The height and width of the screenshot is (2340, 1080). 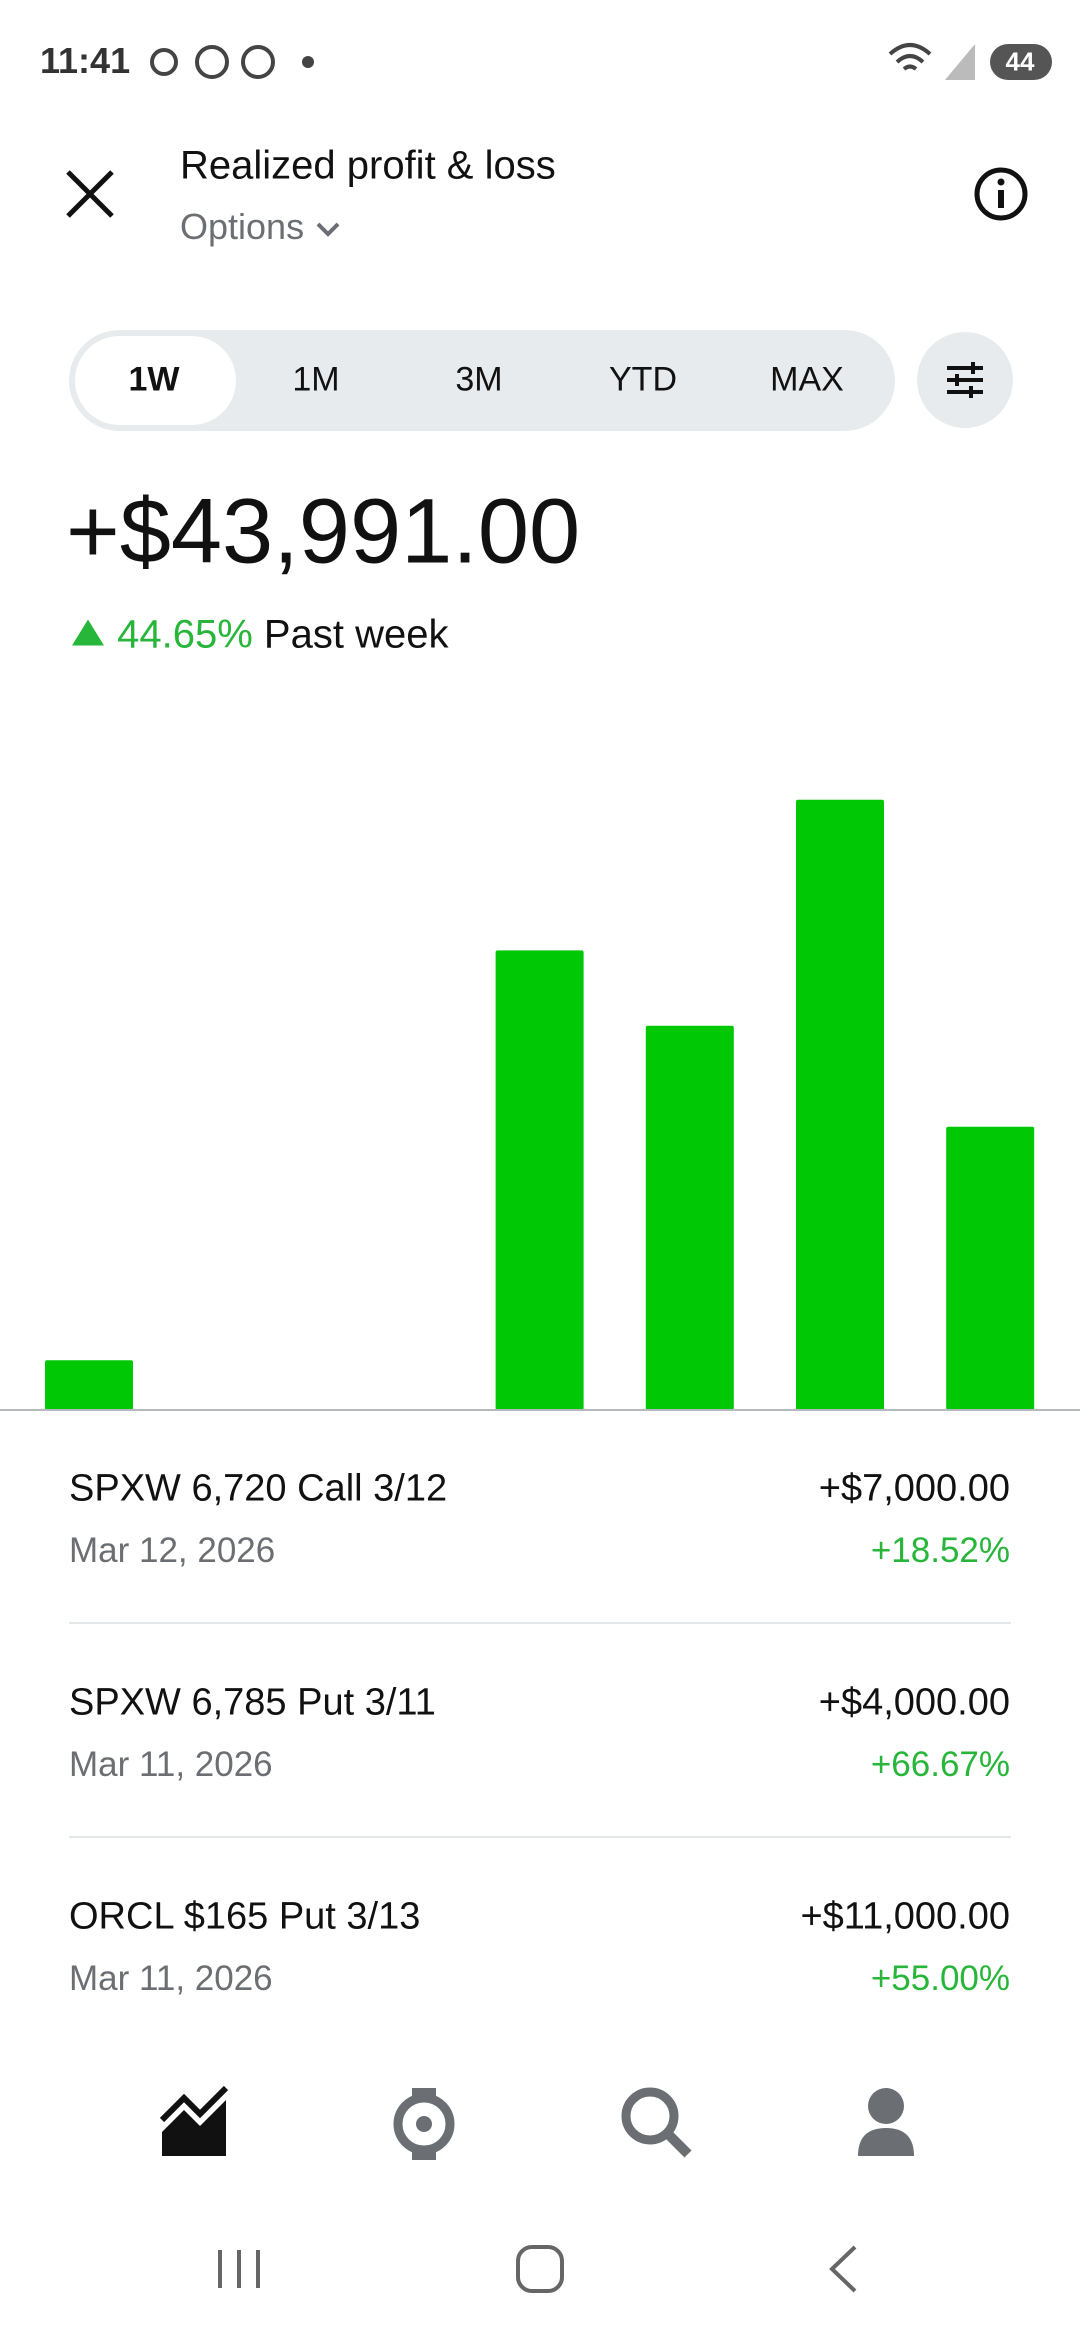 What do you see at coordinates (88, 632) in the screenshot?
I see `up-arrow` at bounding box center [88, 632].